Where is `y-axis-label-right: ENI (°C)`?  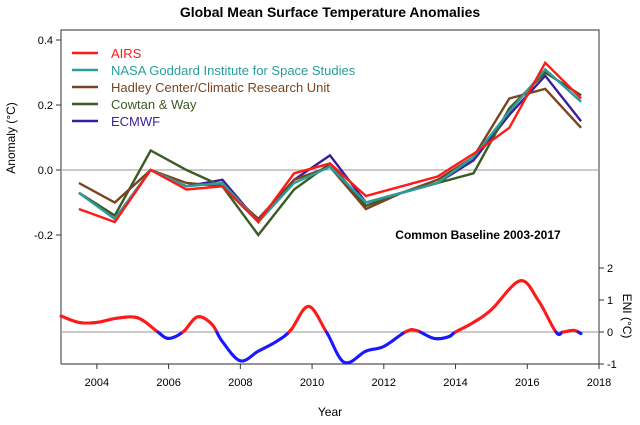
y-axis-label-right: ENI (°C) is located at coordinates (627, 316).